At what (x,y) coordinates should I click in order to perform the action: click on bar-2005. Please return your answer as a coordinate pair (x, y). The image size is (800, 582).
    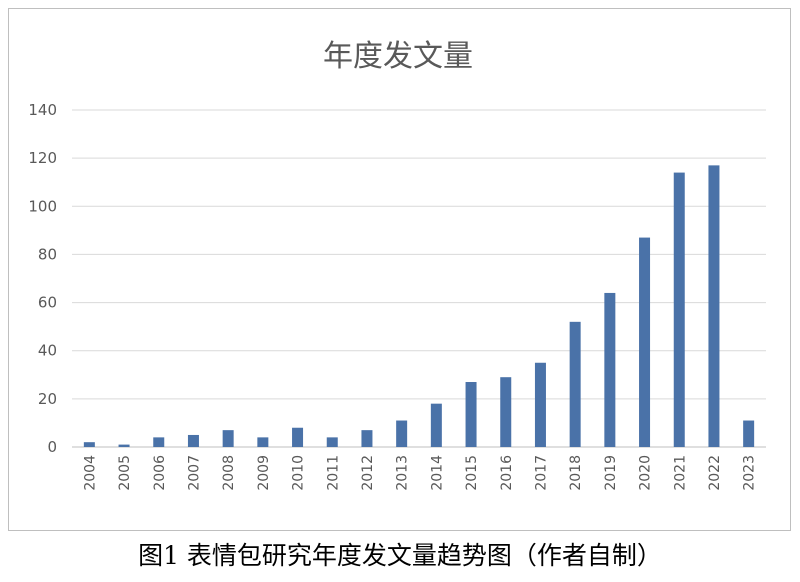
    Looking at the image, I should click on (124, 445).